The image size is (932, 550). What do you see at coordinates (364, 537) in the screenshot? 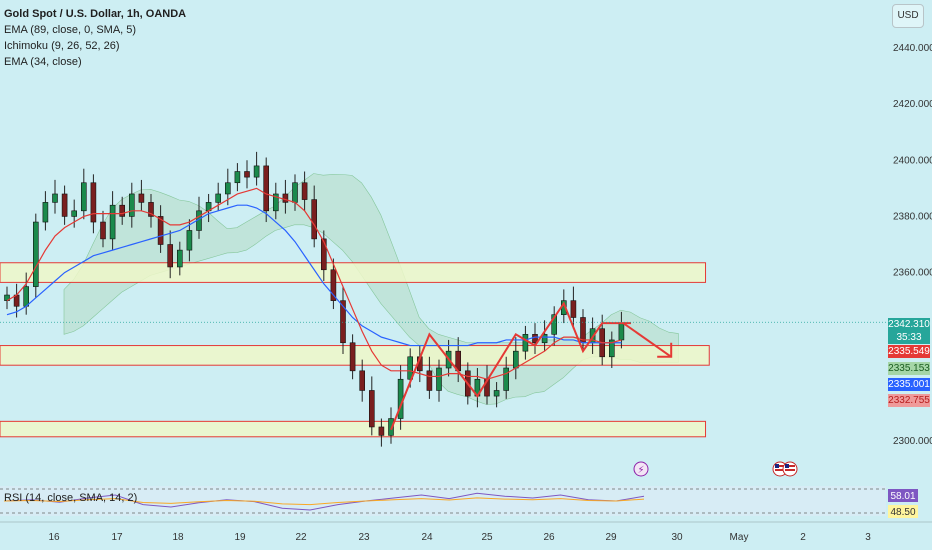
I see `x-tick-label: 23` at bounding box center [364, 537].